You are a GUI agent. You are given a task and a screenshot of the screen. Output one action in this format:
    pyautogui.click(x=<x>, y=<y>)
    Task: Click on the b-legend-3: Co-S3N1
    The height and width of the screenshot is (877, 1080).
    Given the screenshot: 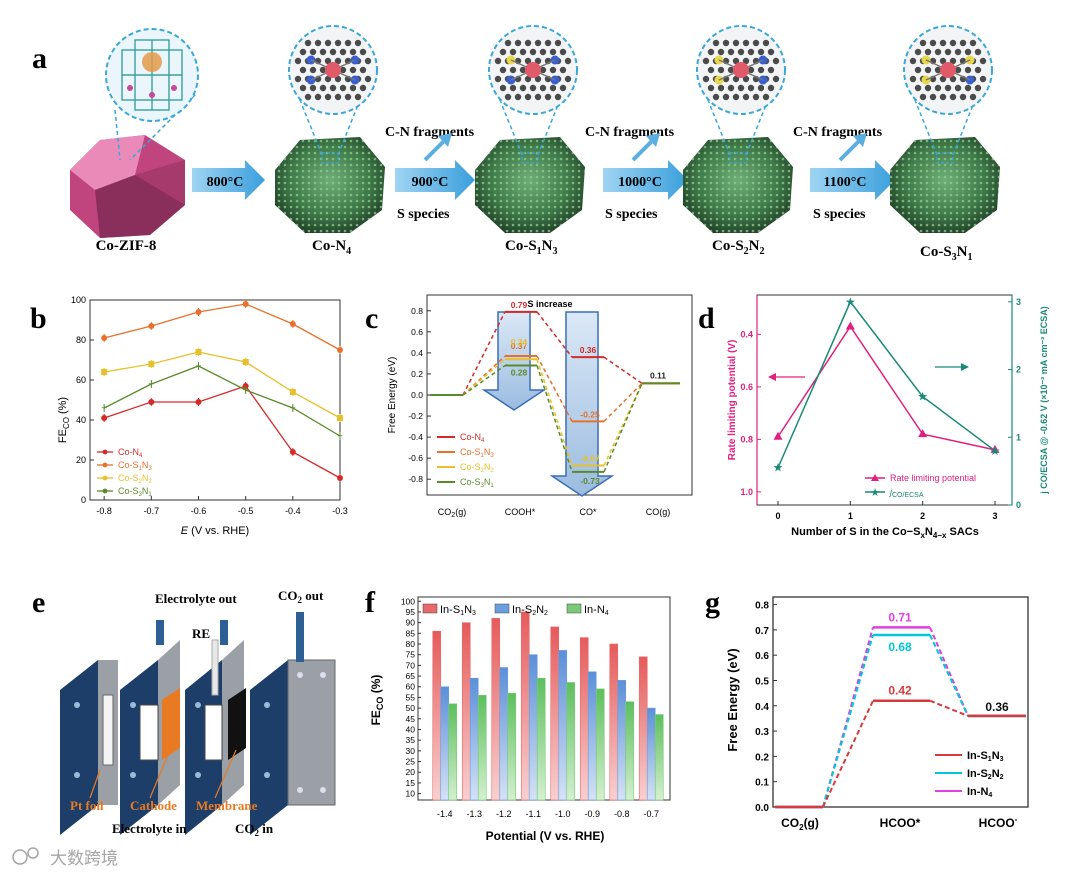 What is the action you would take?
    pyautogui.click(x=135, y=492)
    